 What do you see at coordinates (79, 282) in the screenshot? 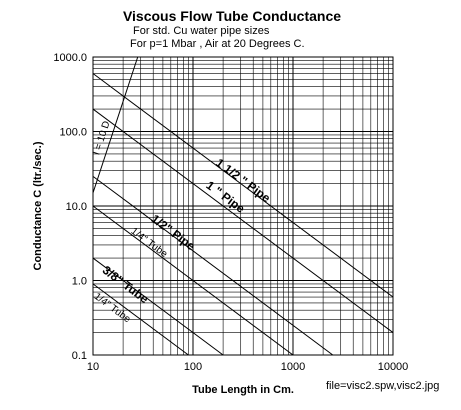
I see `y-tick-label: 1.0` at bounding box center [79, 282].